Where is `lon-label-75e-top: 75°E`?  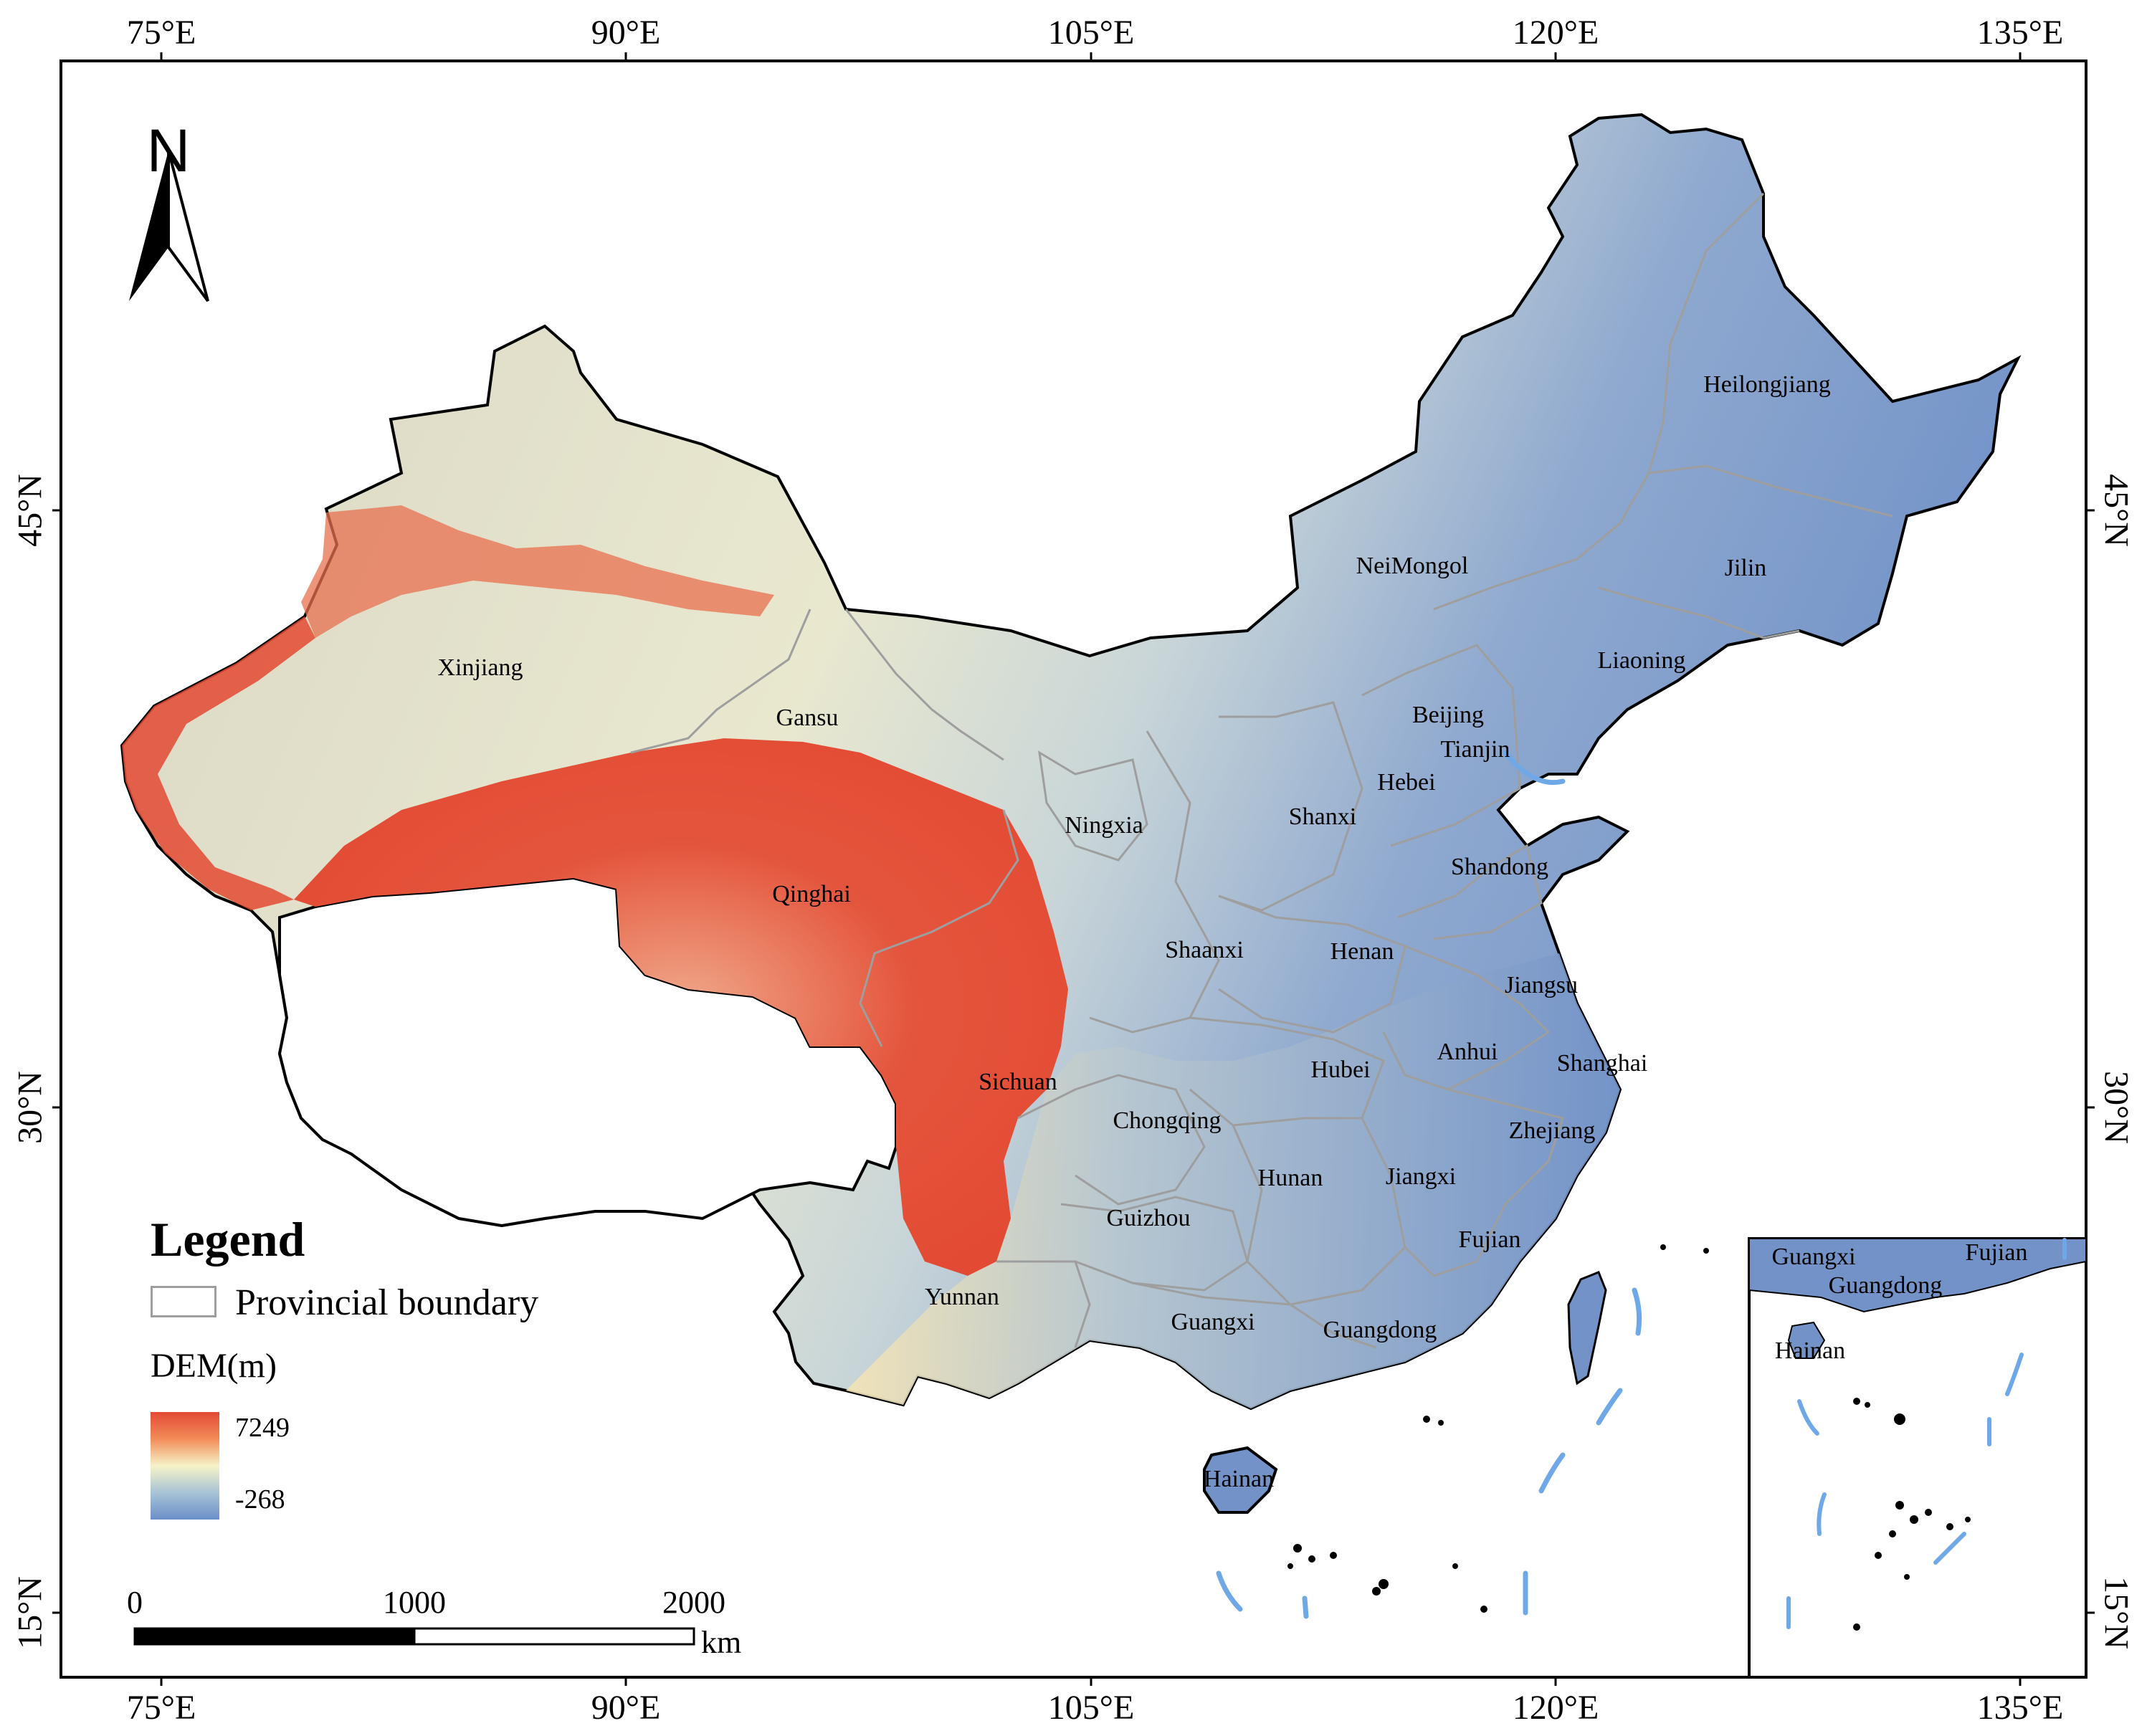 lon-label-75e-top: 75°E is located at coordinates (161, 33).